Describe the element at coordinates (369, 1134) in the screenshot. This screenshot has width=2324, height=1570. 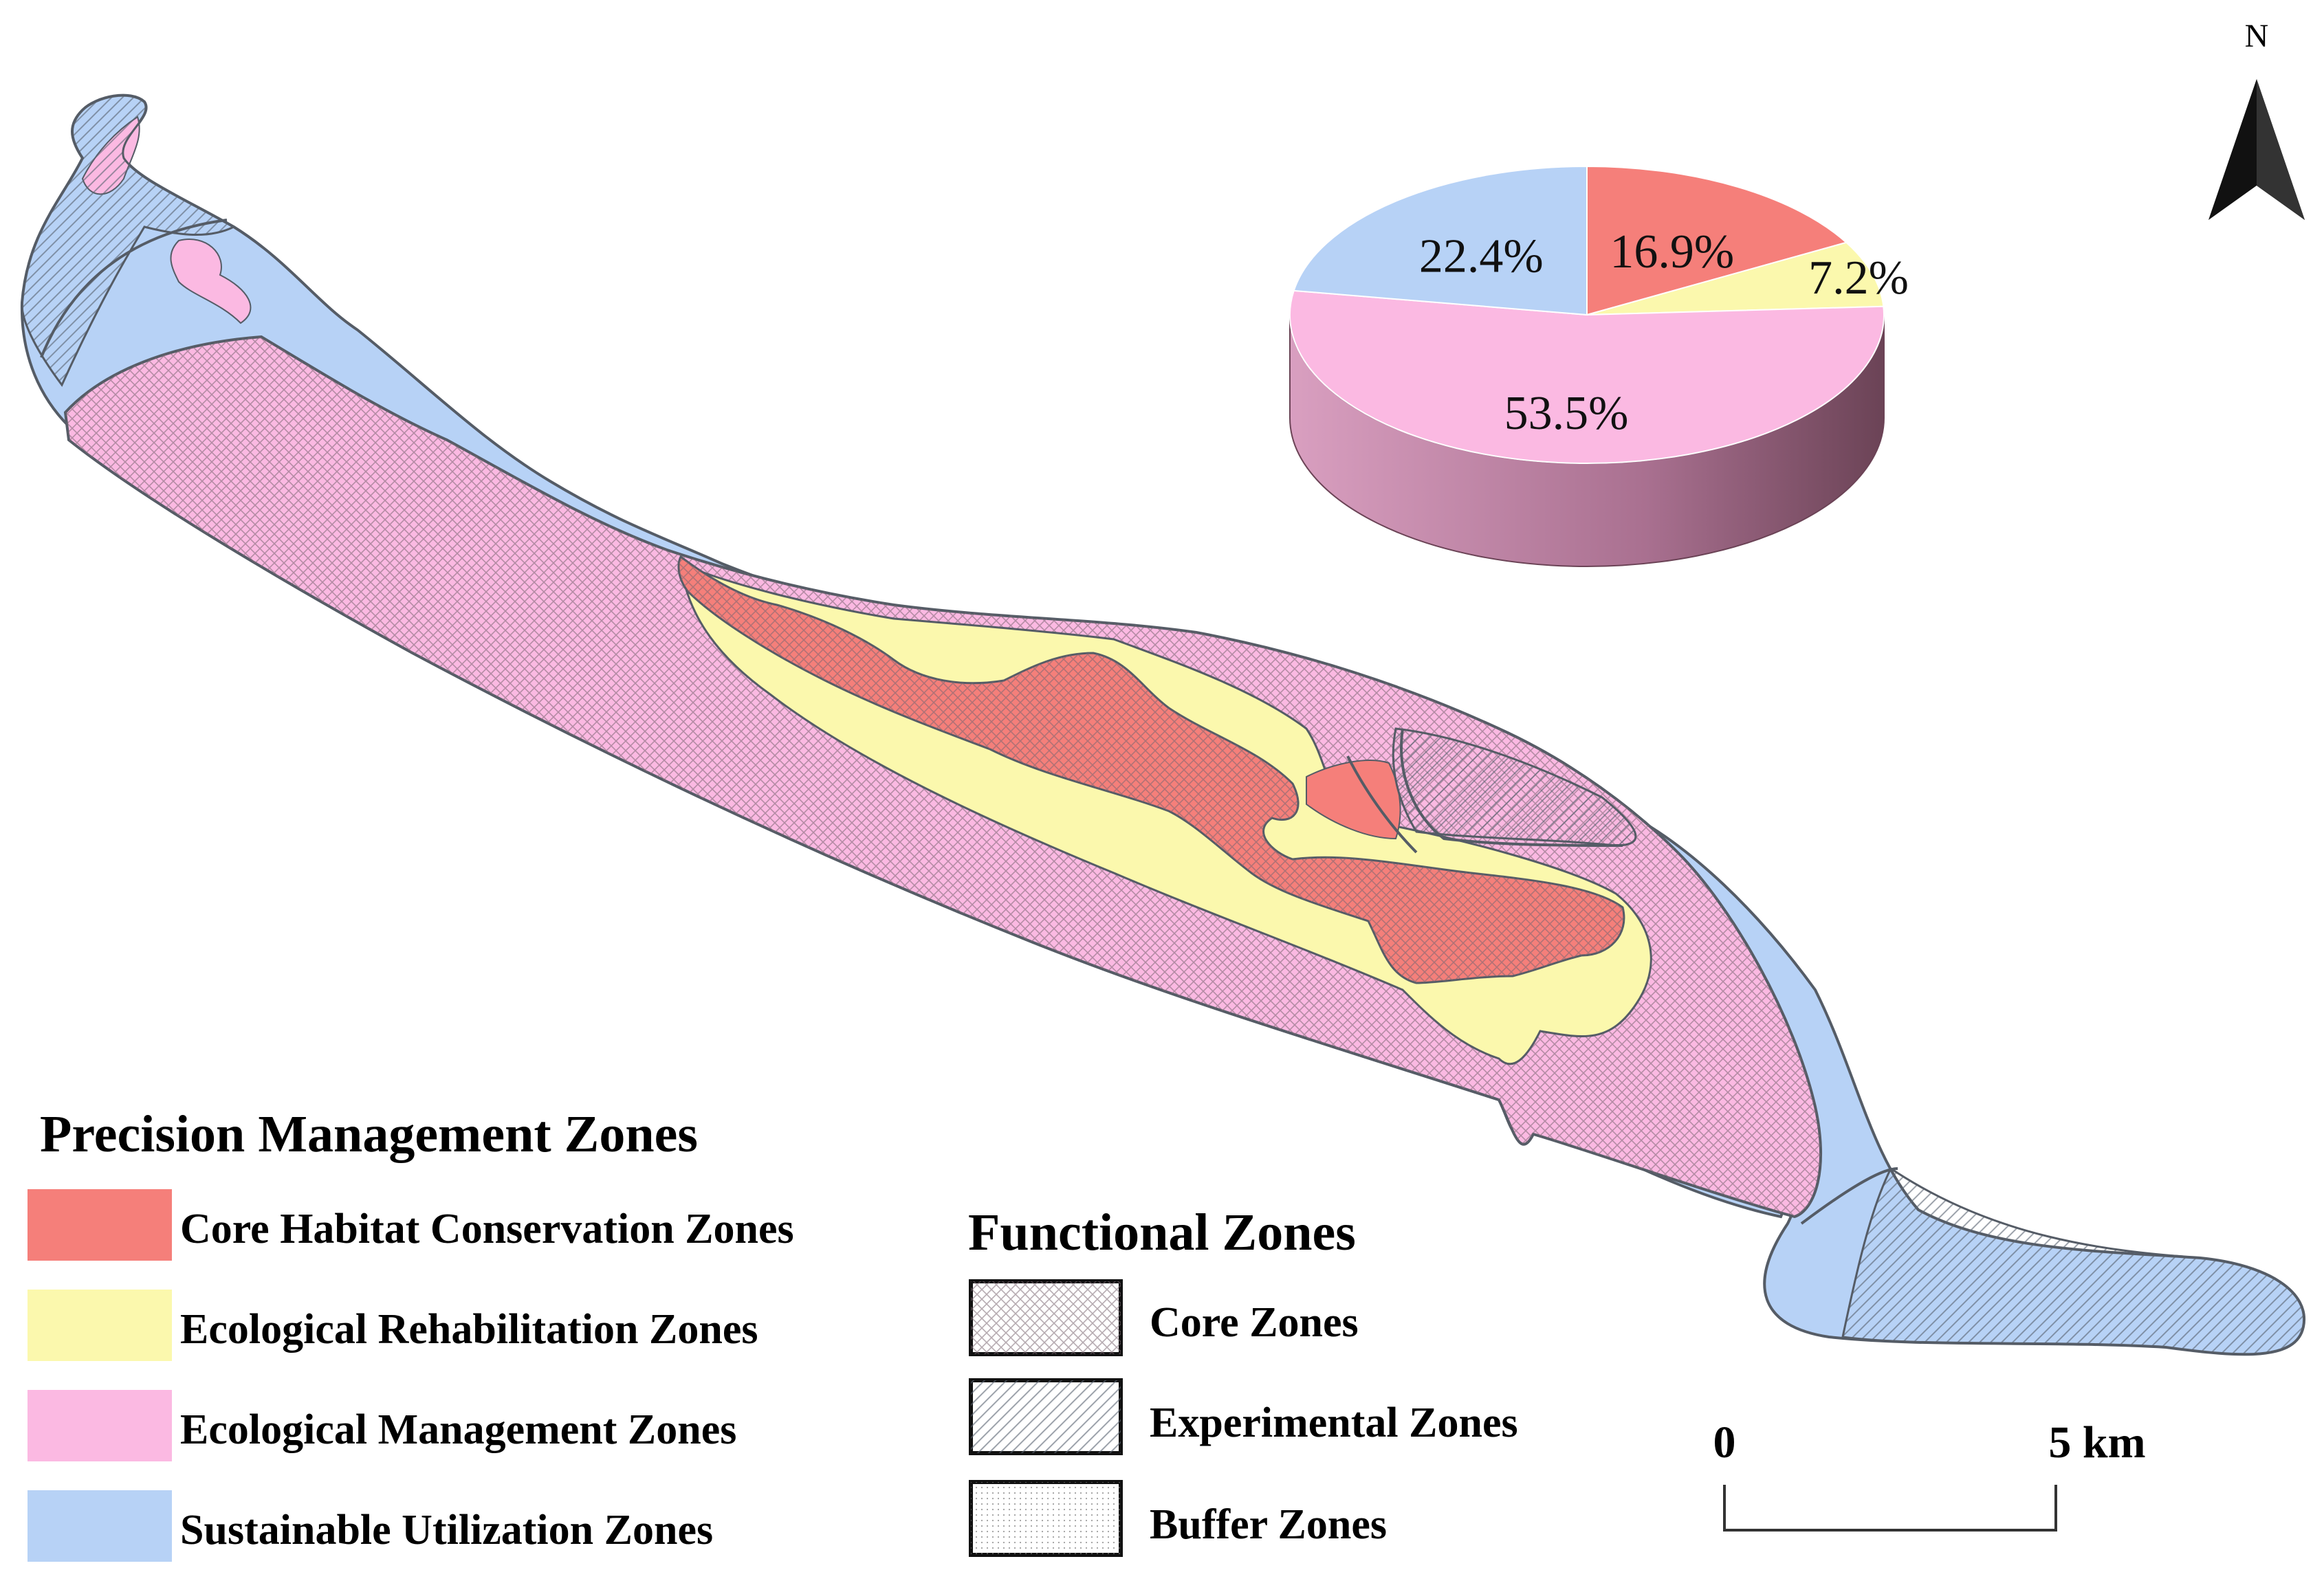
I see `legend-precision-title: Precision Management Zones` at that location.